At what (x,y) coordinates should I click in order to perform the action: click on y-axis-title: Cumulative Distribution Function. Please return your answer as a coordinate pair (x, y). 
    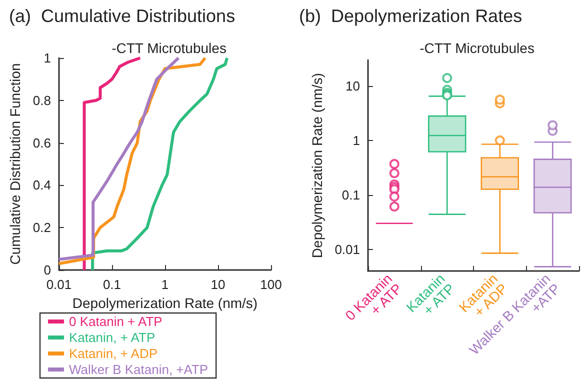
    Looking at the image, I should click on (15, 164).